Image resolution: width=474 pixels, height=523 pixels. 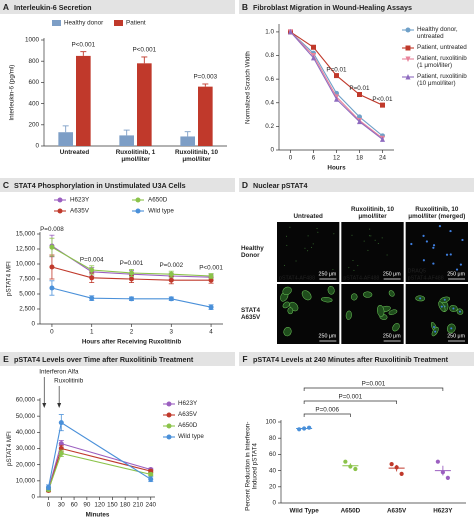 I want to click on column-header: Ruxolitinib, 10 μmol/liter, so click(x=372, y=212).